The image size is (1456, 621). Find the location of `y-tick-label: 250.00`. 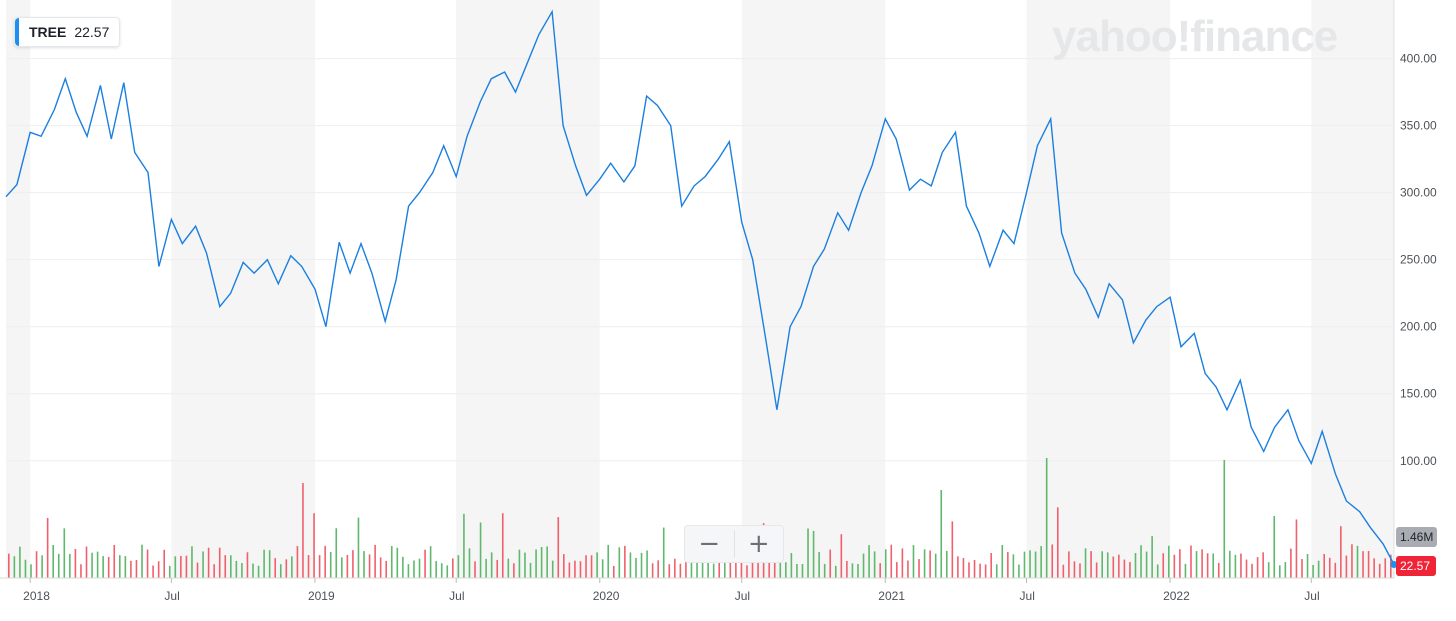

y-tick-label: 250.00 is located at coordinates (1418, 260).